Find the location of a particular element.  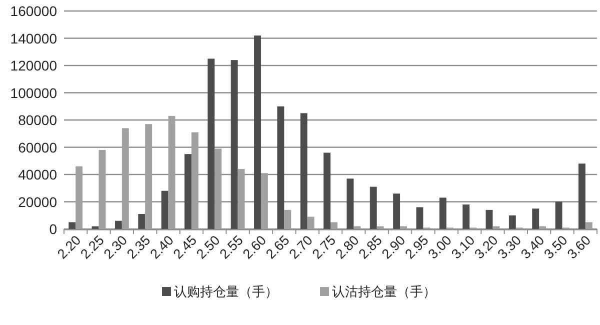

y-tick-label: 140000 is located at coordinates (34, 38).